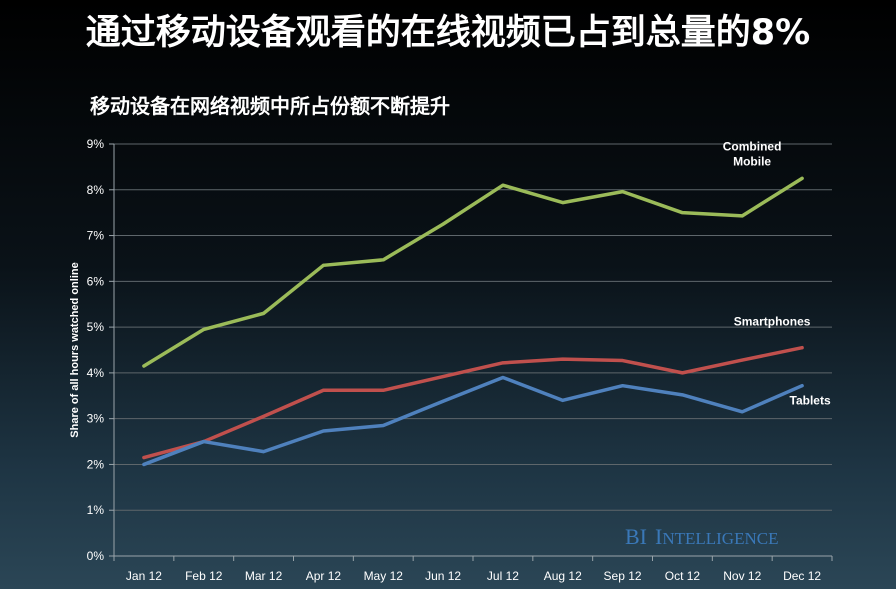 The height and width of the screenshot is (589, 896). I want to click on bi-intelligence-watermark: BI INTELLIGENCE, so click(701, 536).